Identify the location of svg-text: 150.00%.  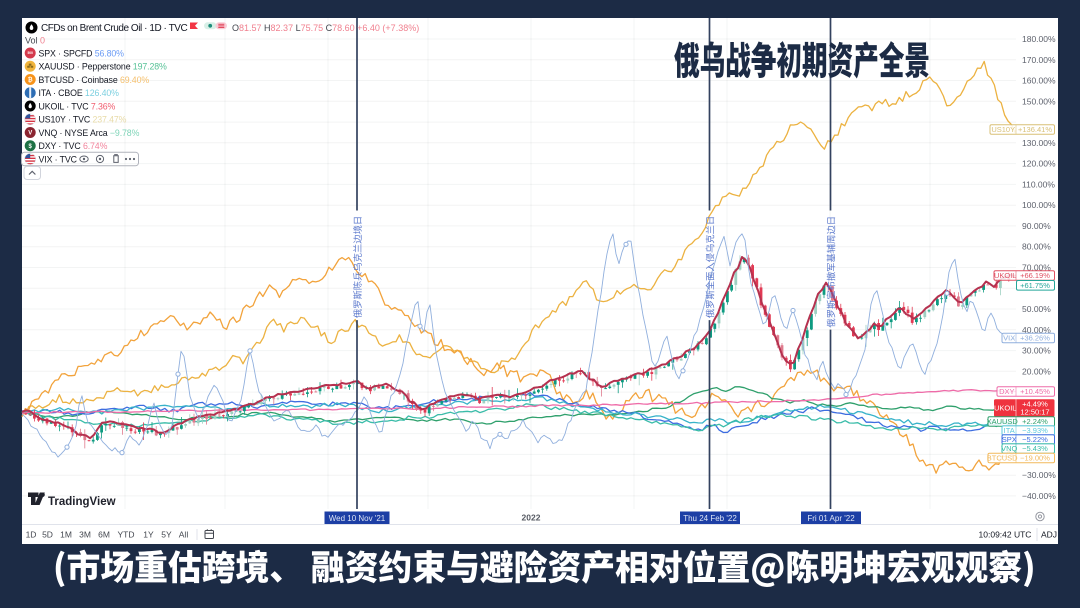
(1039, 101).